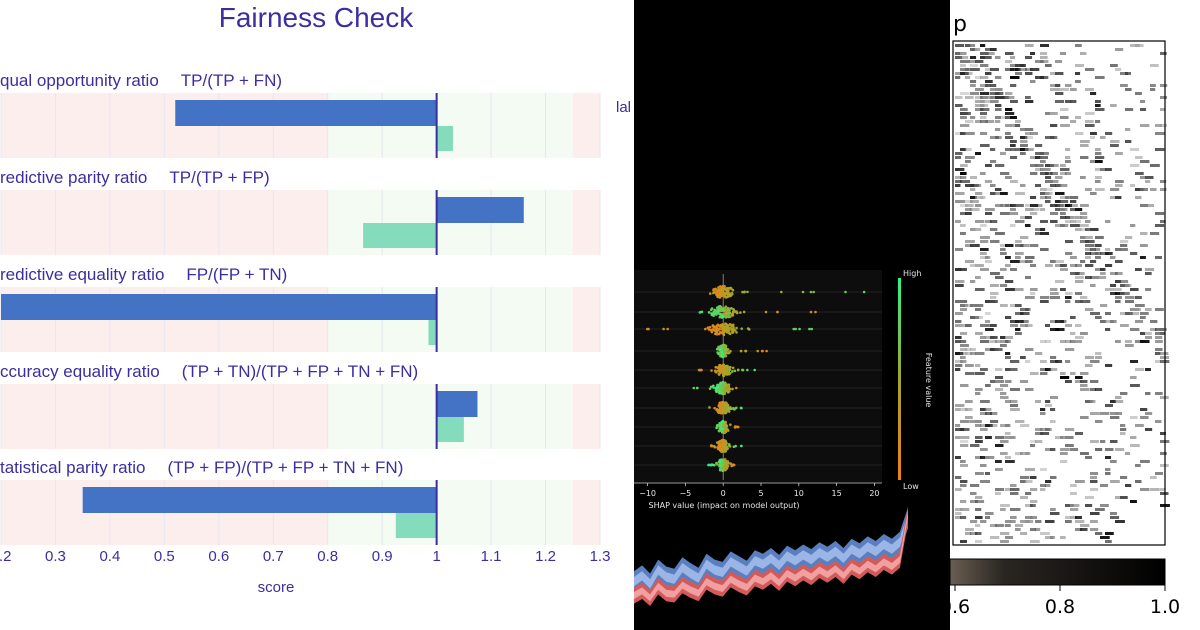 The height and width of the screenshot is (630, 1200). Describe the element at coordinates (236, 274) in the screenshot. I see `metric-formula: FP/(FP + TN)` at that location.